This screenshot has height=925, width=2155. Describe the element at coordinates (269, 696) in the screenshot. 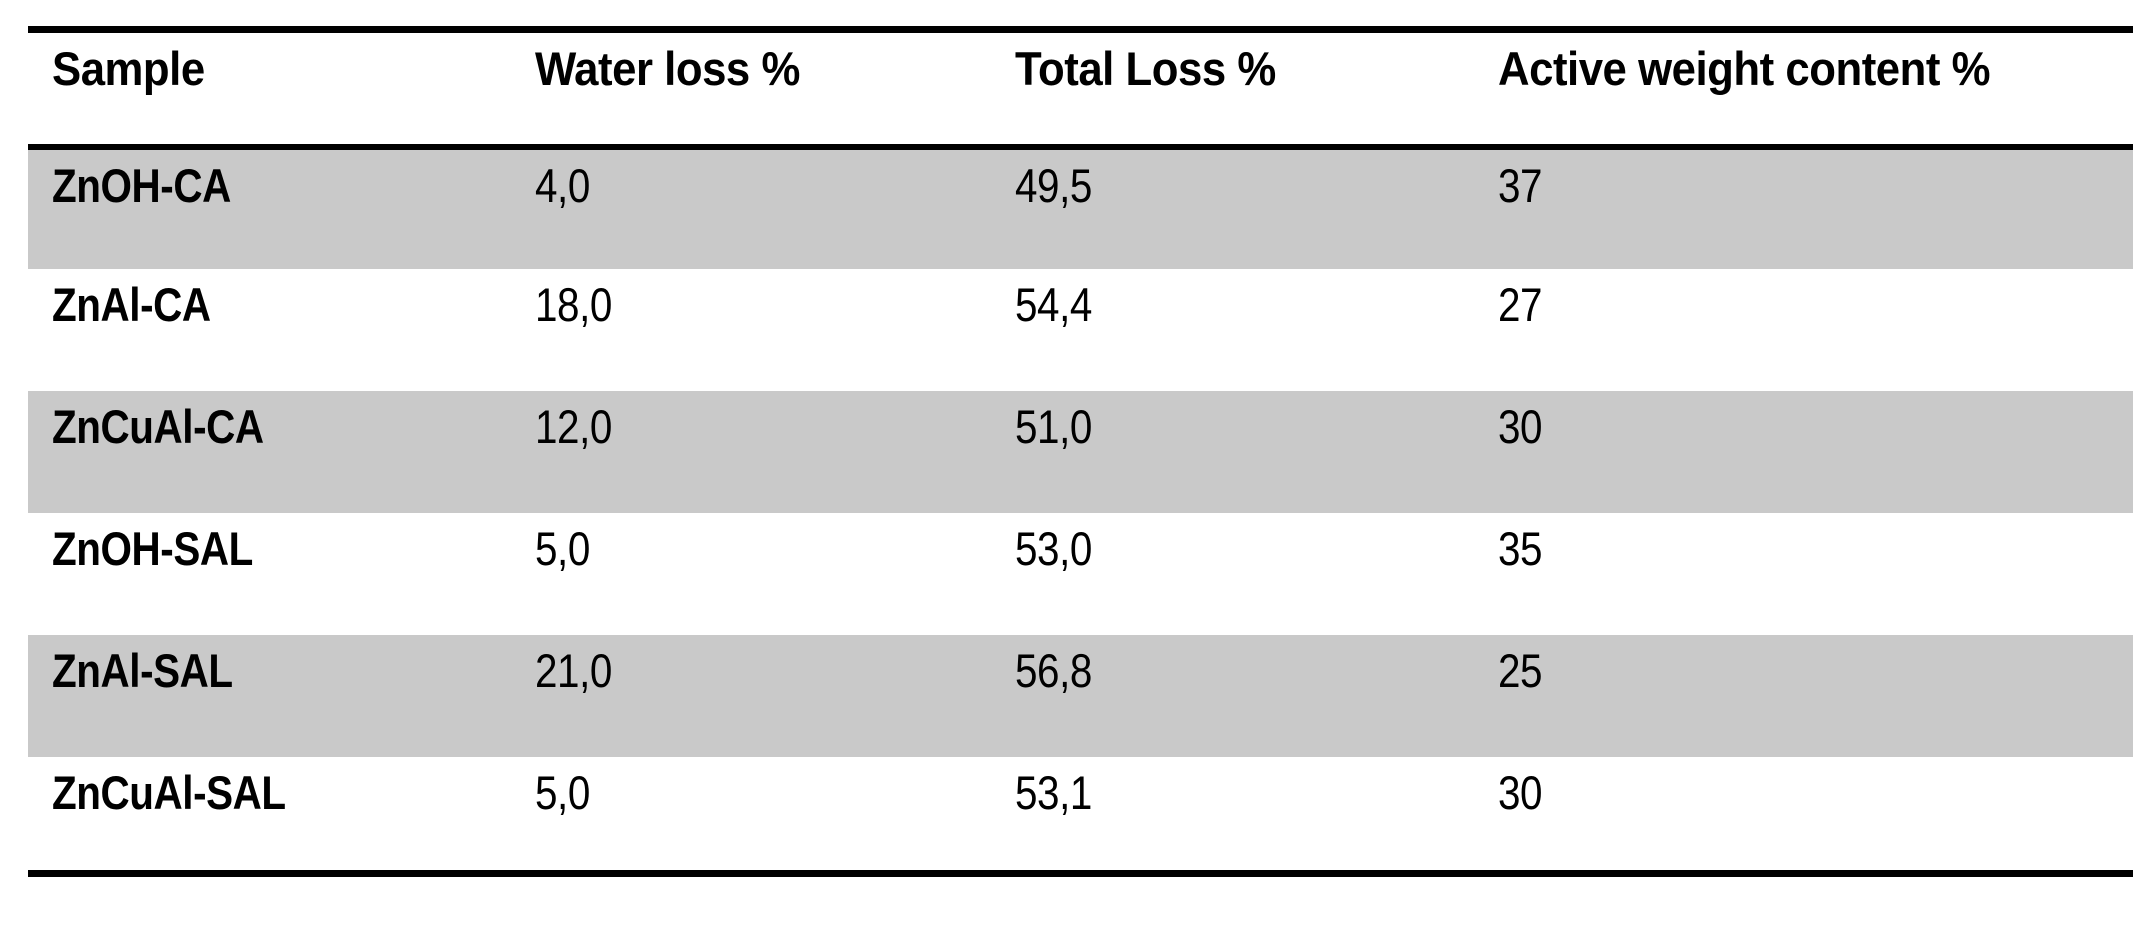

I see `sample-name-cell: ZnAl-SAL` at that location.